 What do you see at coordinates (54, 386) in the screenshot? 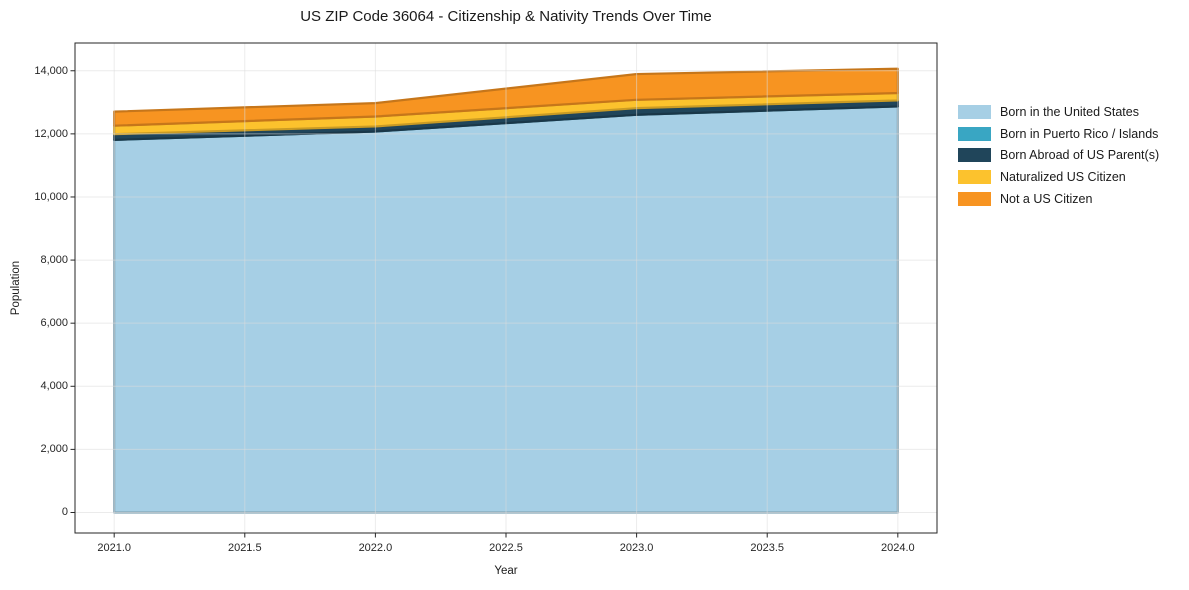
I see `y-tick-label: 4,000` at bounding box center [54, 386].